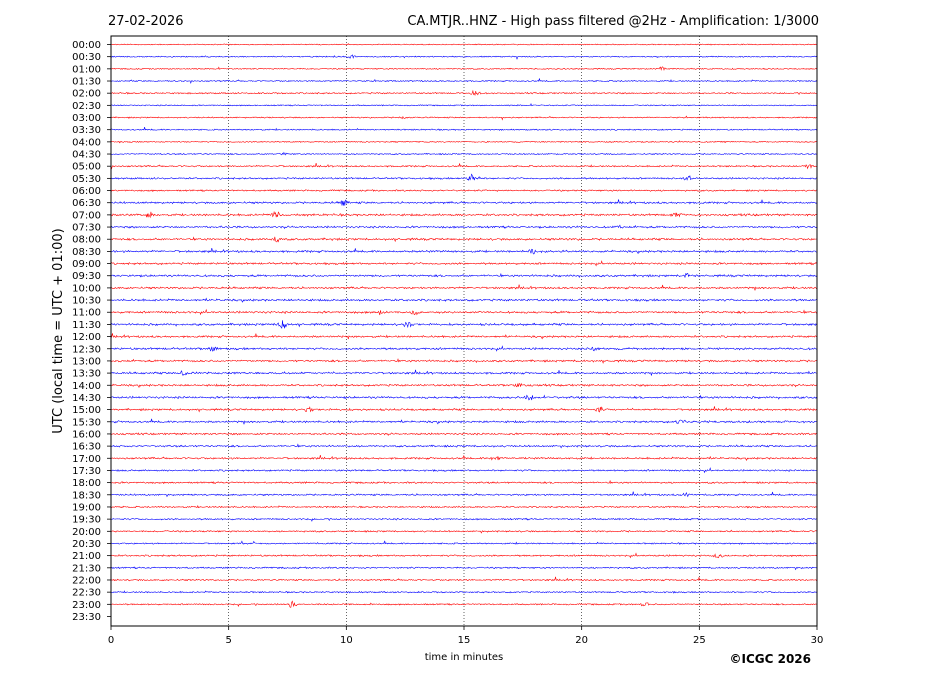  I want to click on row-time-label: 02:00, so click(86, 94).